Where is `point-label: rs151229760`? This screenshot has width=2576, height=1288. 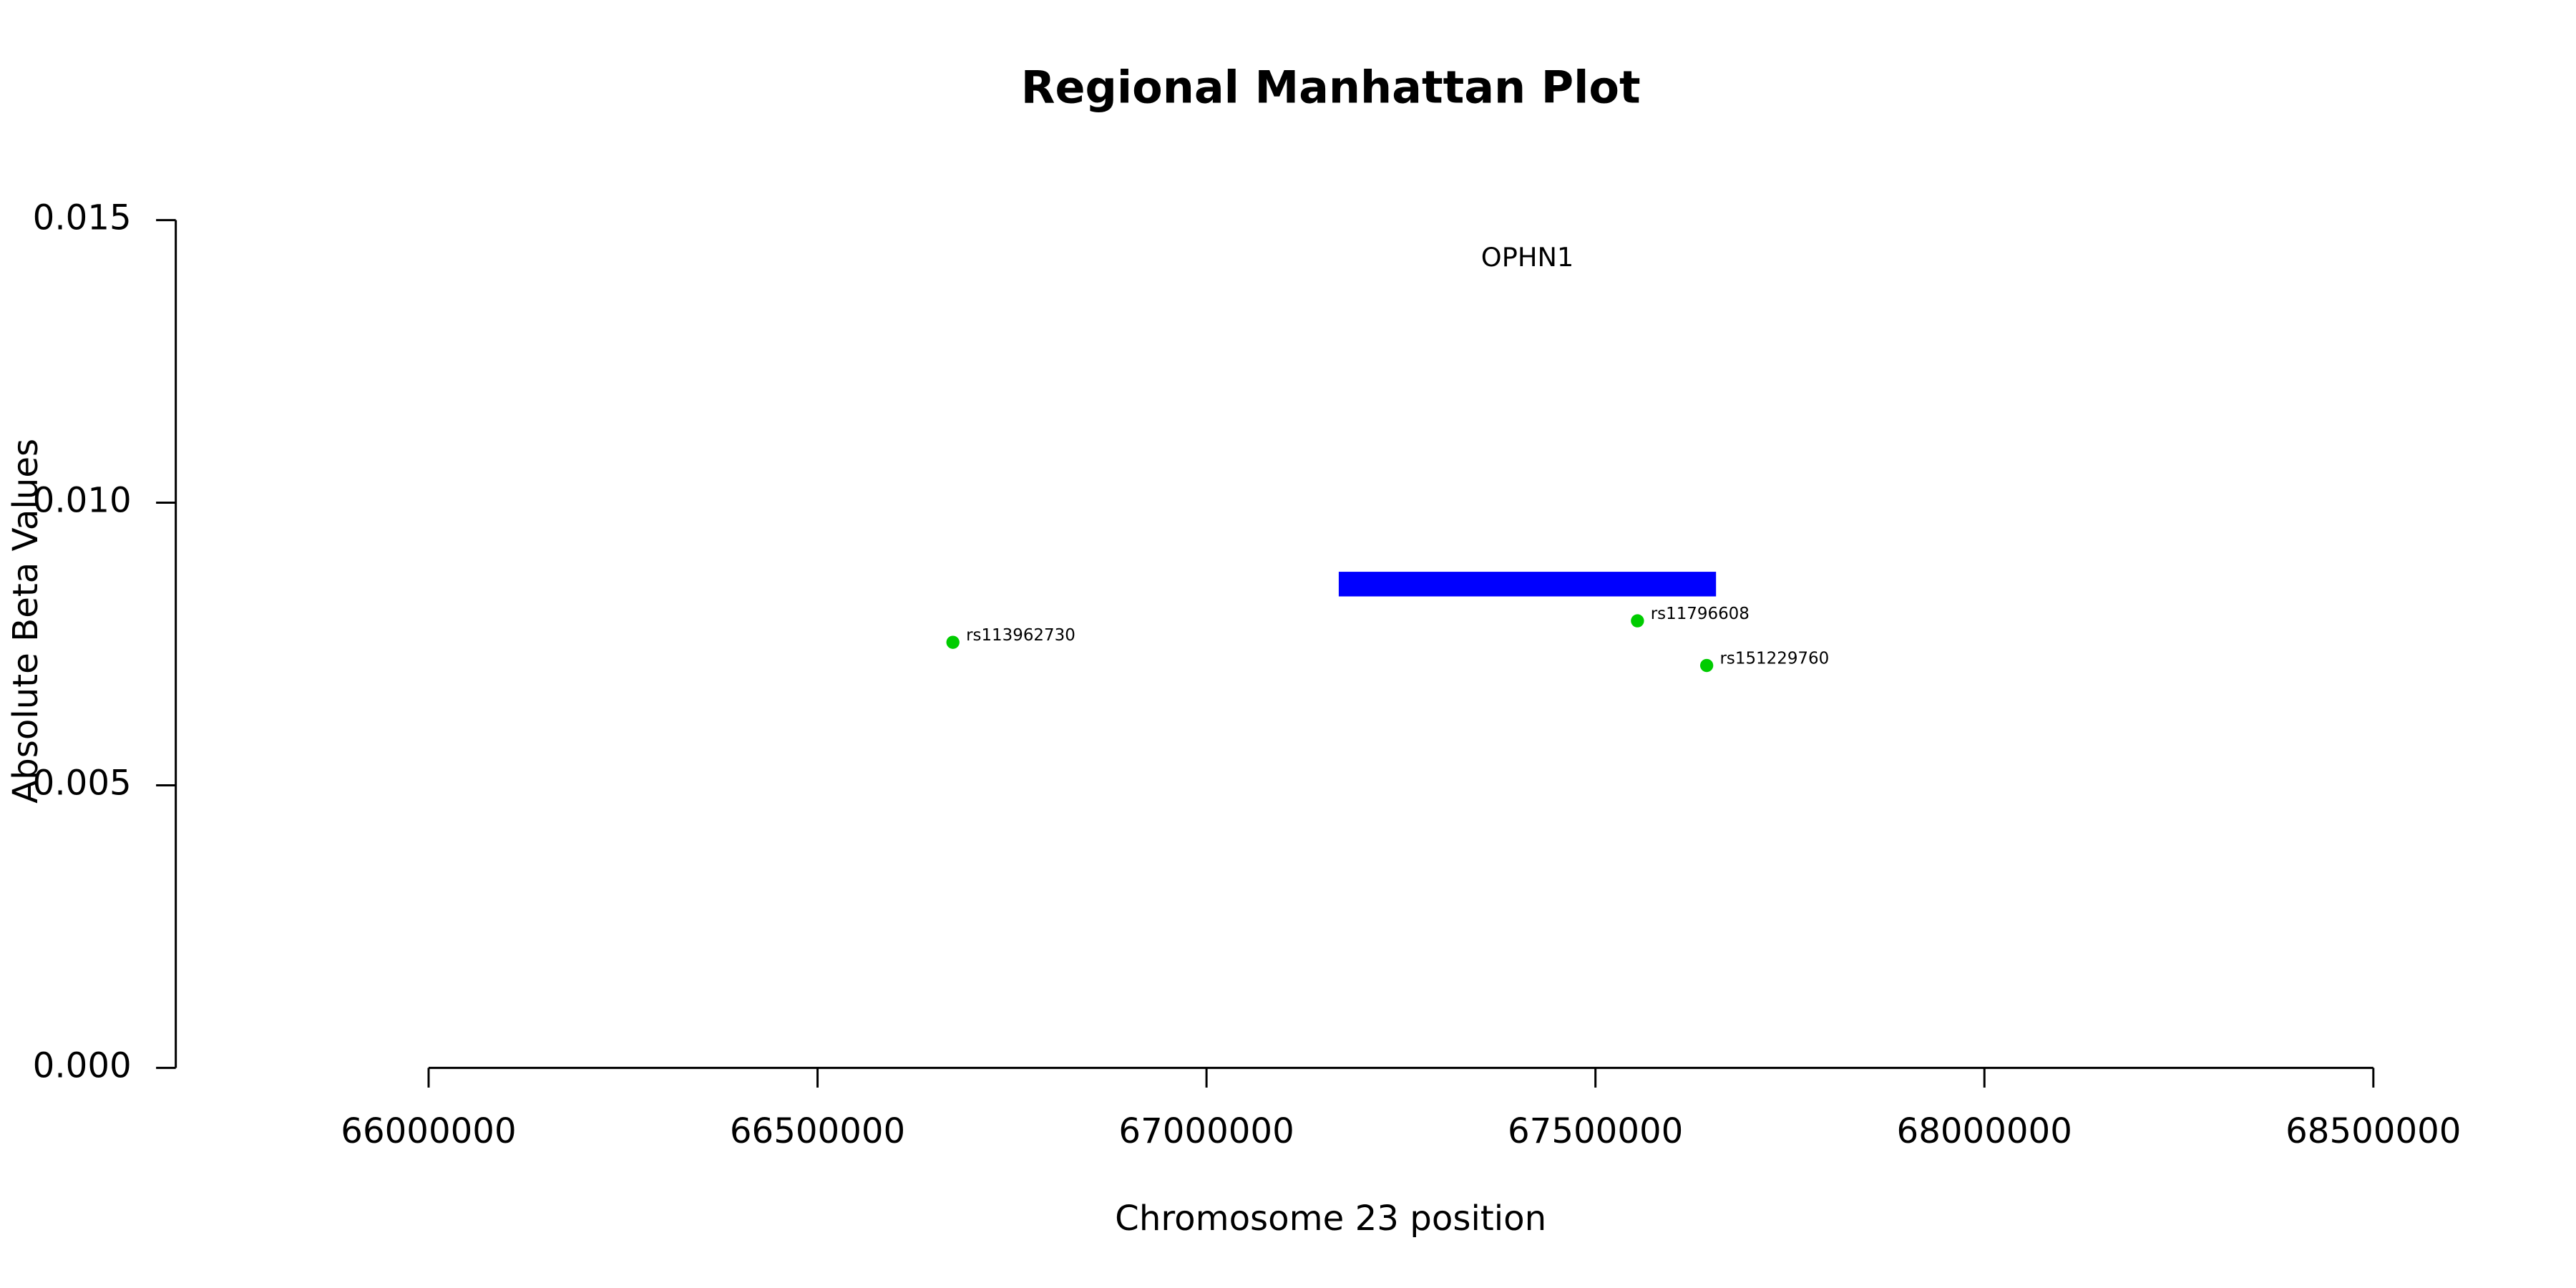 point-label: rs151229760 is located at coordinates (1774, 658).